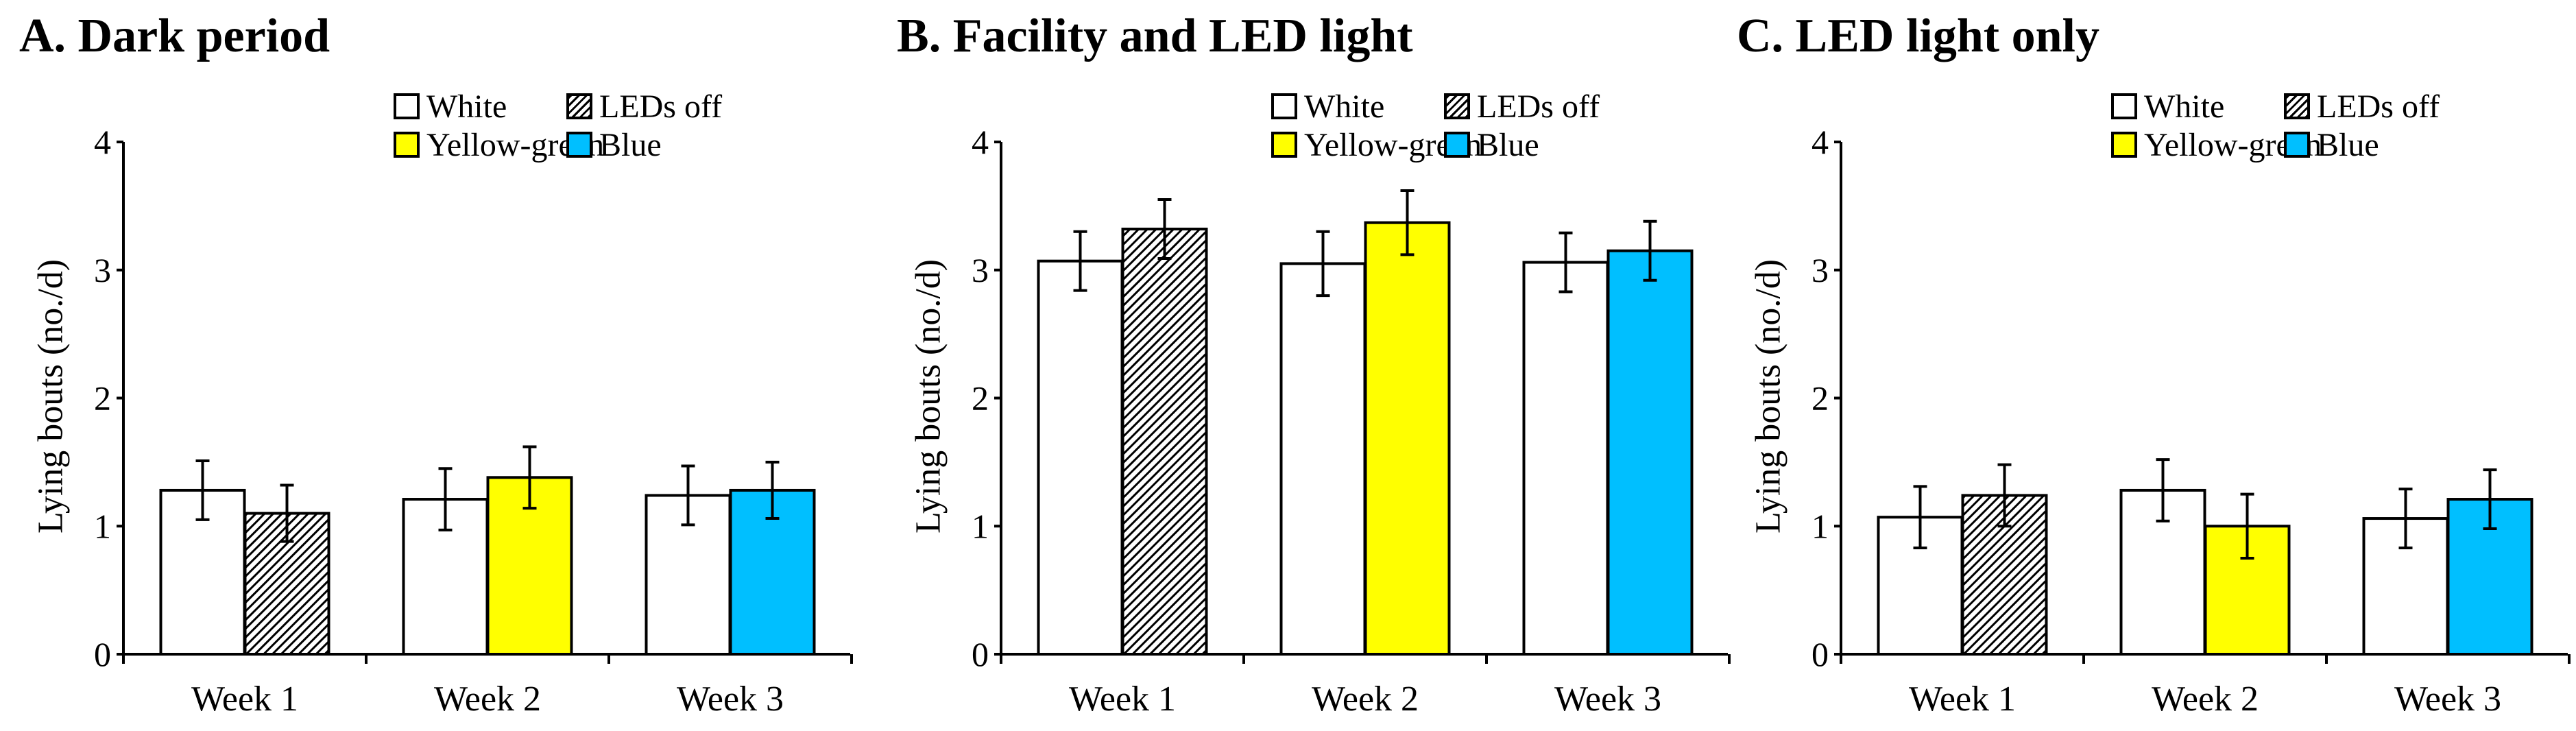  Describe the element at coordinates (1165, 441) in the screenshot. I see `bar-leds-off` at that location.